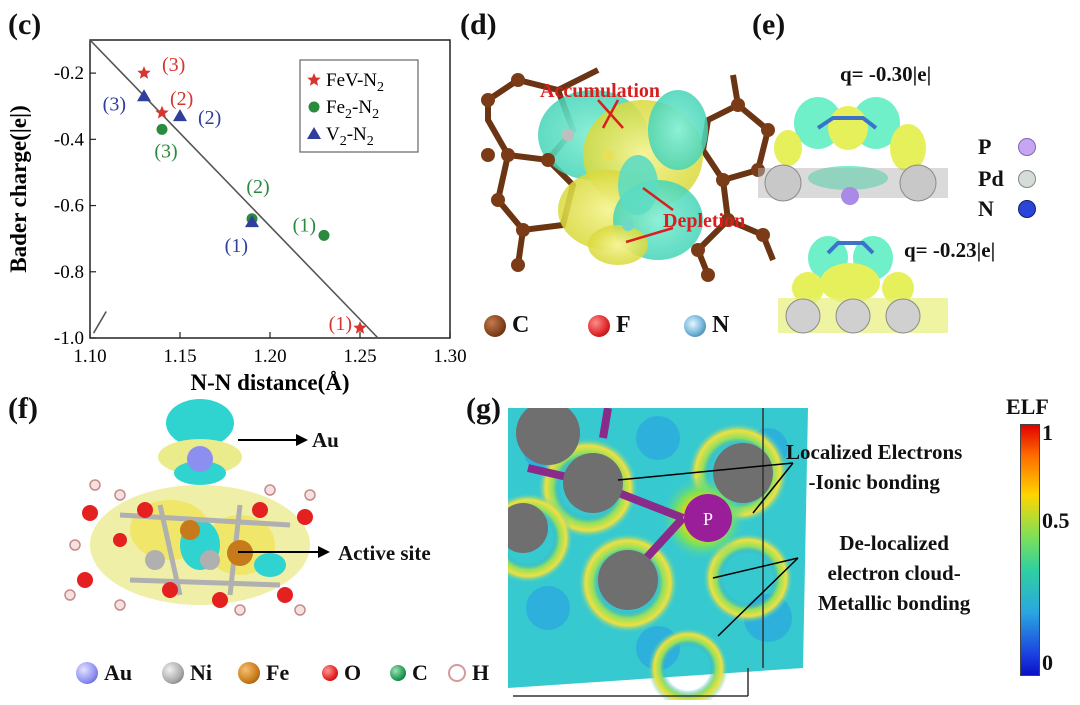 This screenshot has height=705, width=1080. What do you see at coordinates (985, 146) in the screenshot?
I see `legend-p-label: P` at bounding box center [985, 146].